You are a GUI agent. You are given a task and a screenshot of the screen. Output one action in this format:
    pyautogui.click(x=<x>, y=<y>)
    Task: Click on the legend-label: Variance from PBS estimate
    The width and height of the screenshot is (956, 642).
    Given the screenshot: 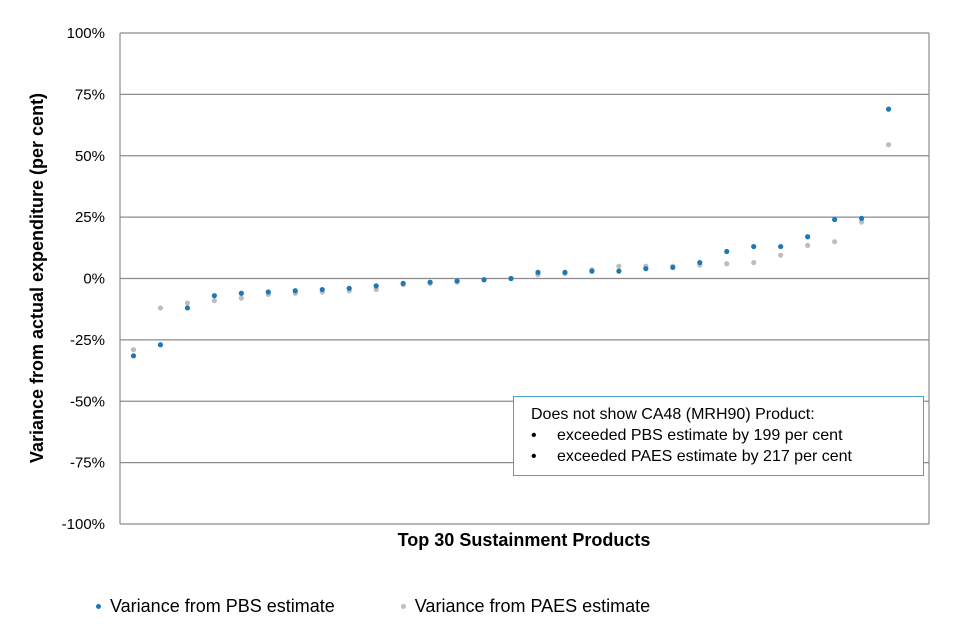 What is the action you would take?
    pyautogui.click(x=222, y=606)
    